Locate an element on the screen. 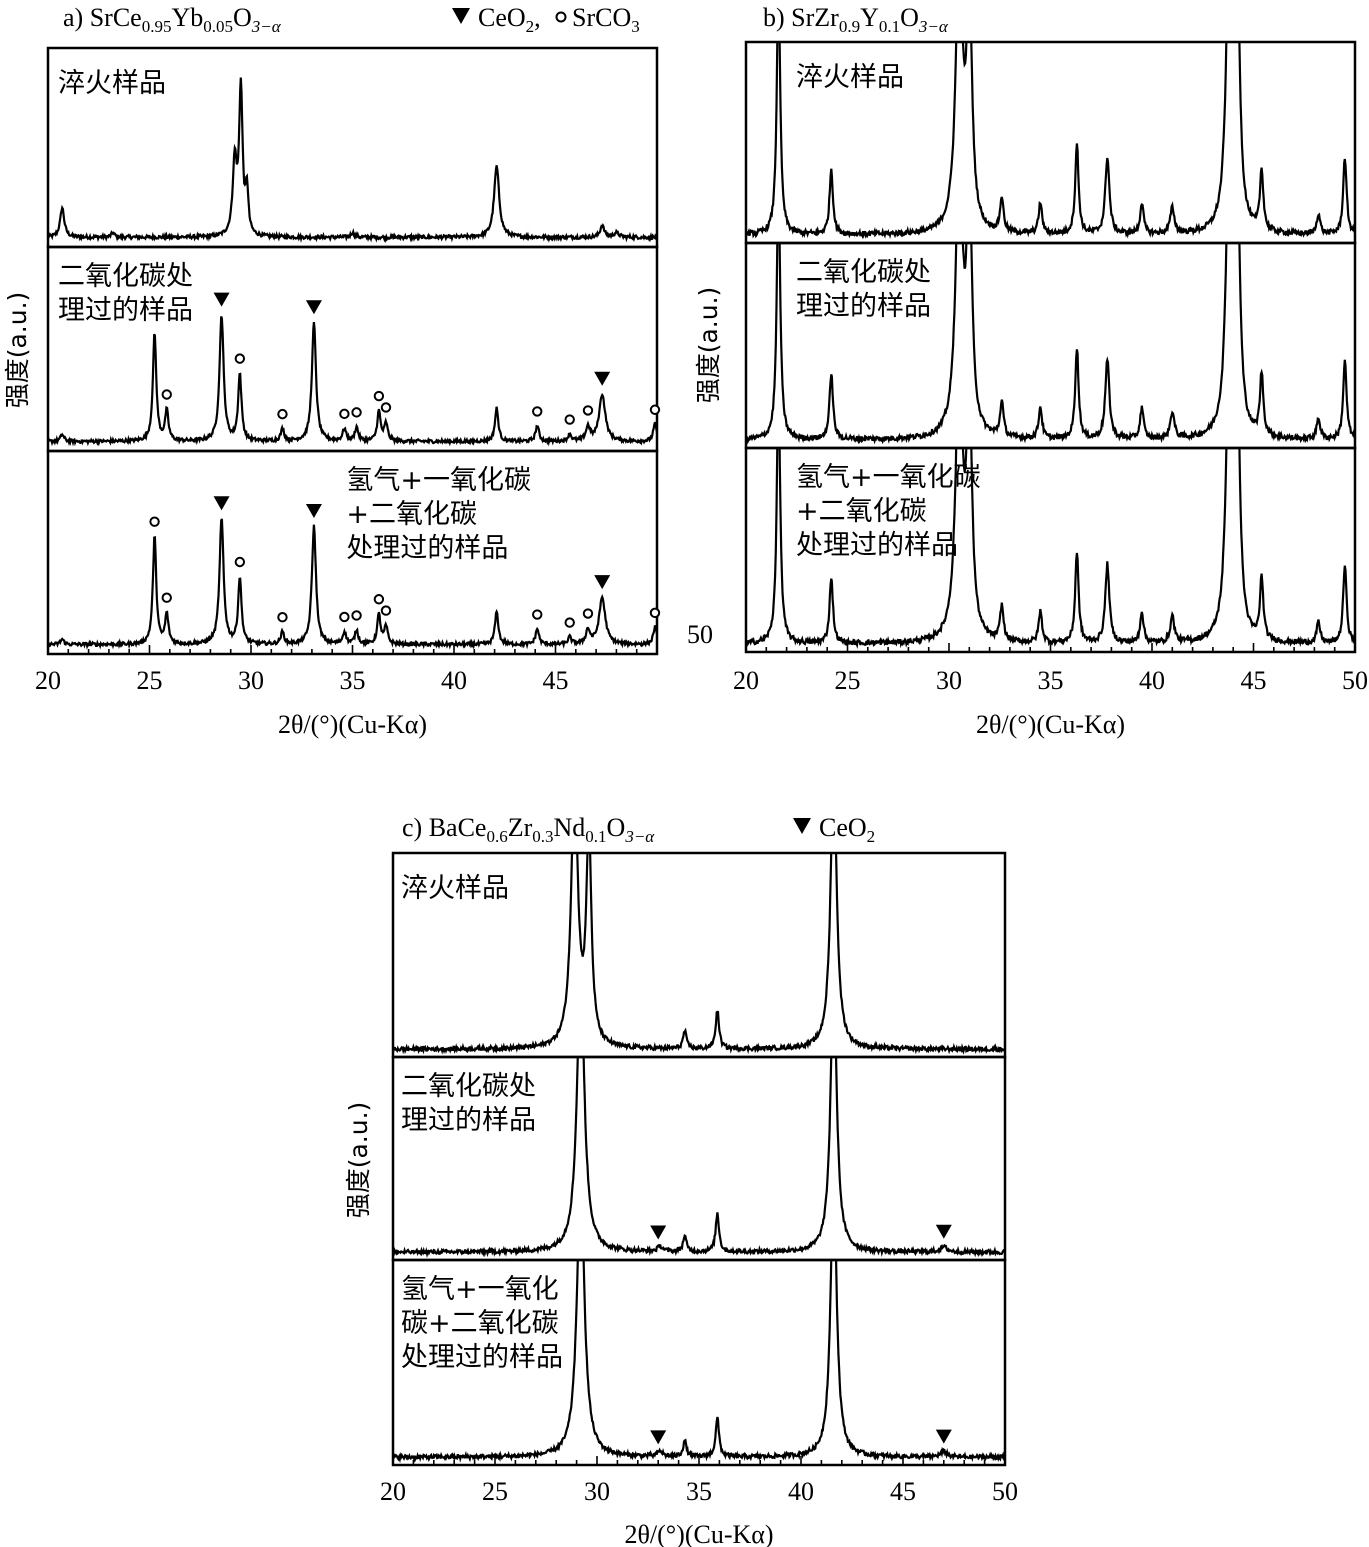 This screenshot has height=1547, width=1369. triangle-marker-icon is located at coordinates (802, 826).